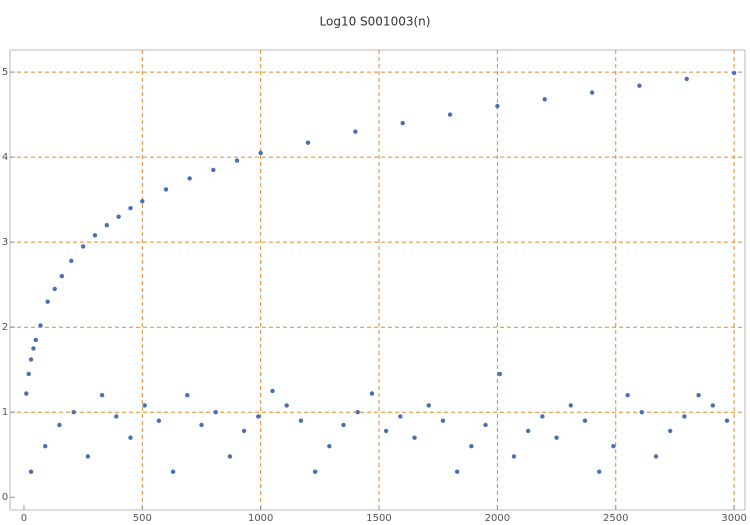  I want to click on x-tick-label: 2500, so click(615, 518).